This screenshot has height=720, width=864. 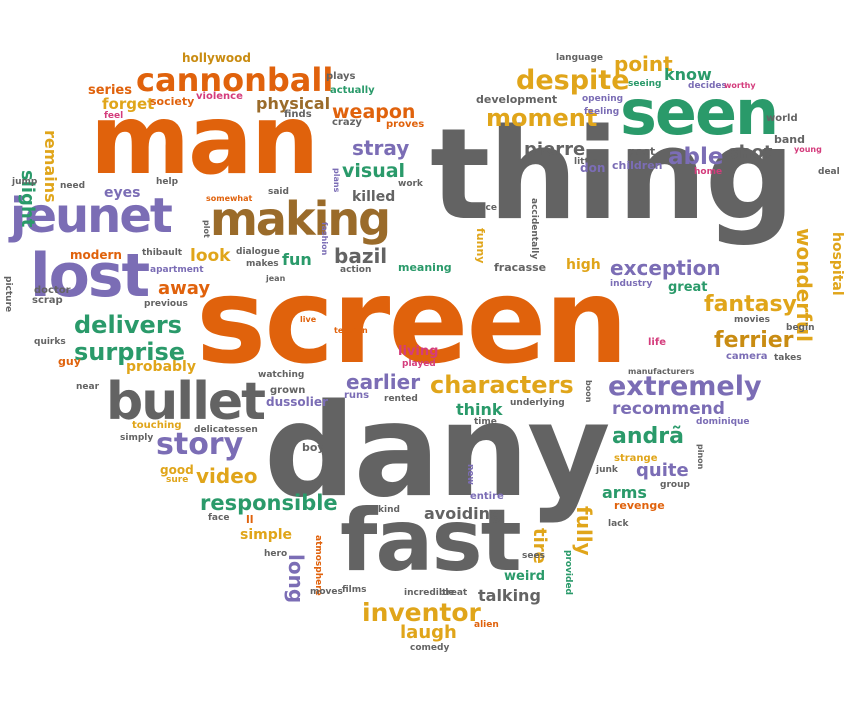 What do you see at coordinates (219, 518) in the screenshot?
I see `word-face: face` at bounding box center [219, 518].